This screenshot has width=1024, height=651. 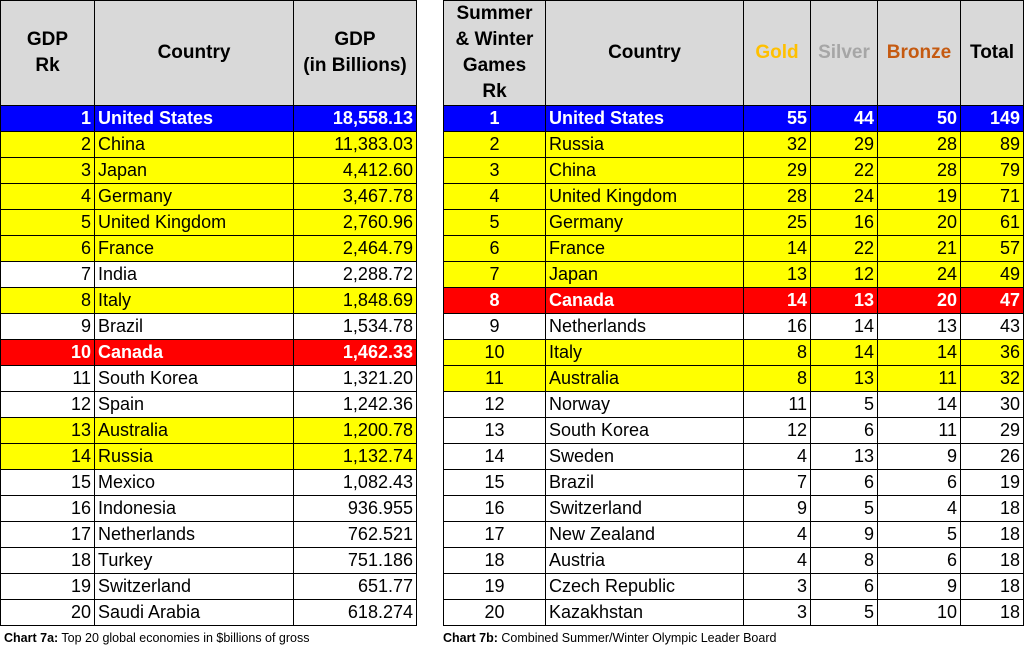 What do you see at coordinates (47, 222) in the screenshot?
I see `gdp-rank-cell: 5` at bounding box center [47, 222].